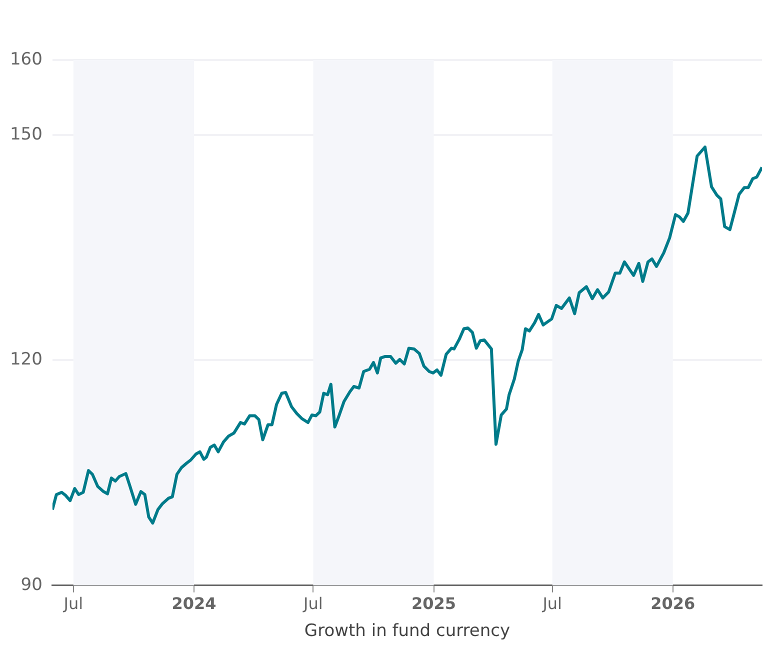 Image resolution: width=765 pixels, height=652 pixels. What do you see at coordinates (433, 604) in the screenshot?
I see `x-tick-label: 2025` at bounding box center [433, 604].